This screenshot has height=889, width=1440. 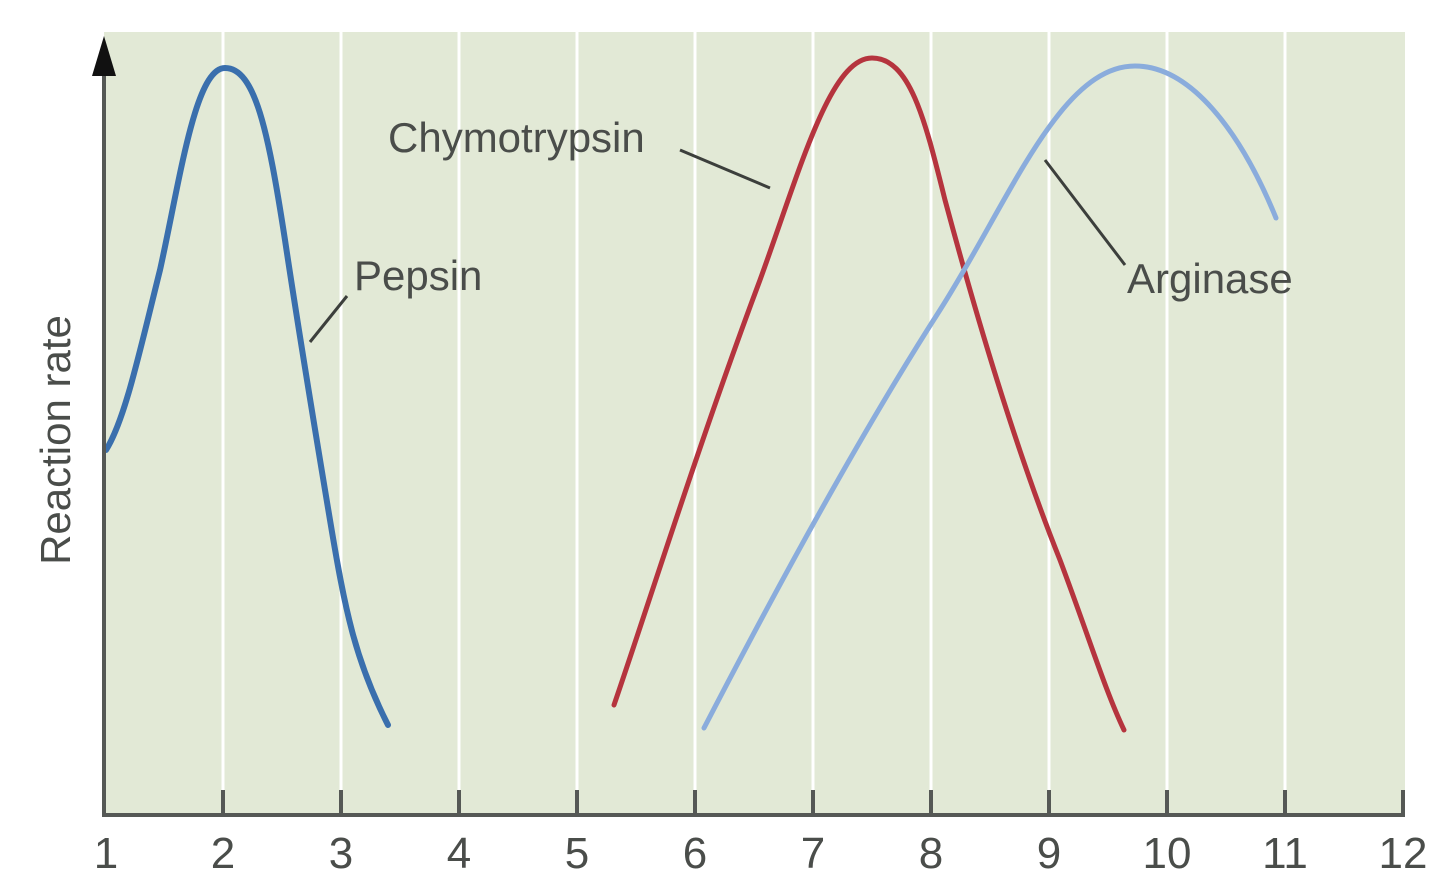 What do you see at coordinates (931, 853) in the screenshot?
I see `x-tick-label: 8` at bounding box center [931, 853].